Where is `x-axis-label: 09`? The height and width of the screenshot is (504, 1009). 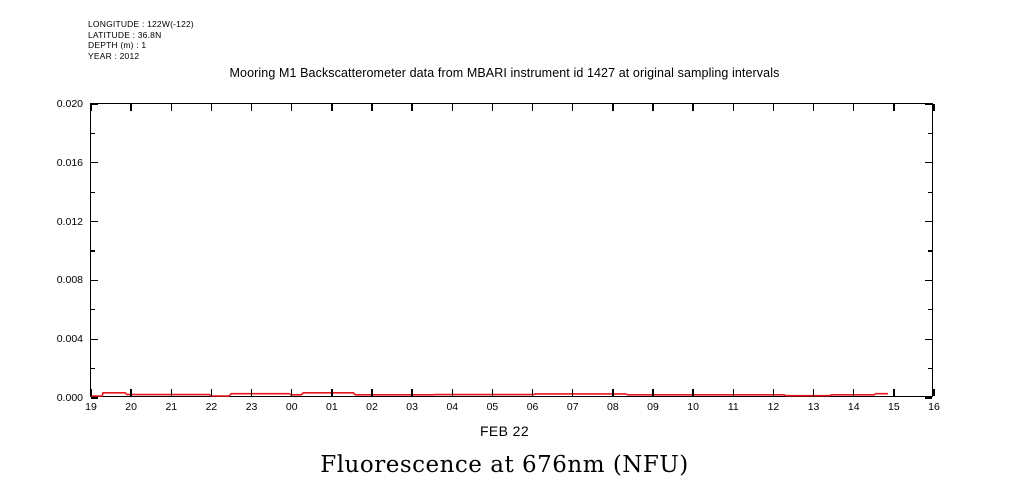 x-axis-label: 09 is located at coordinates (653, 407).